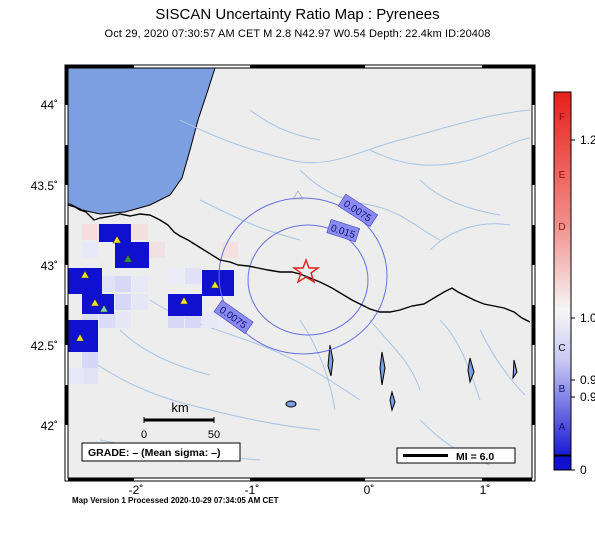 The height and width of the screenshot is (542, 595). What do you see at coordinates (562, 427) in the screenshot?
I see `grade-letter: A` at bounding box center [562, 427].